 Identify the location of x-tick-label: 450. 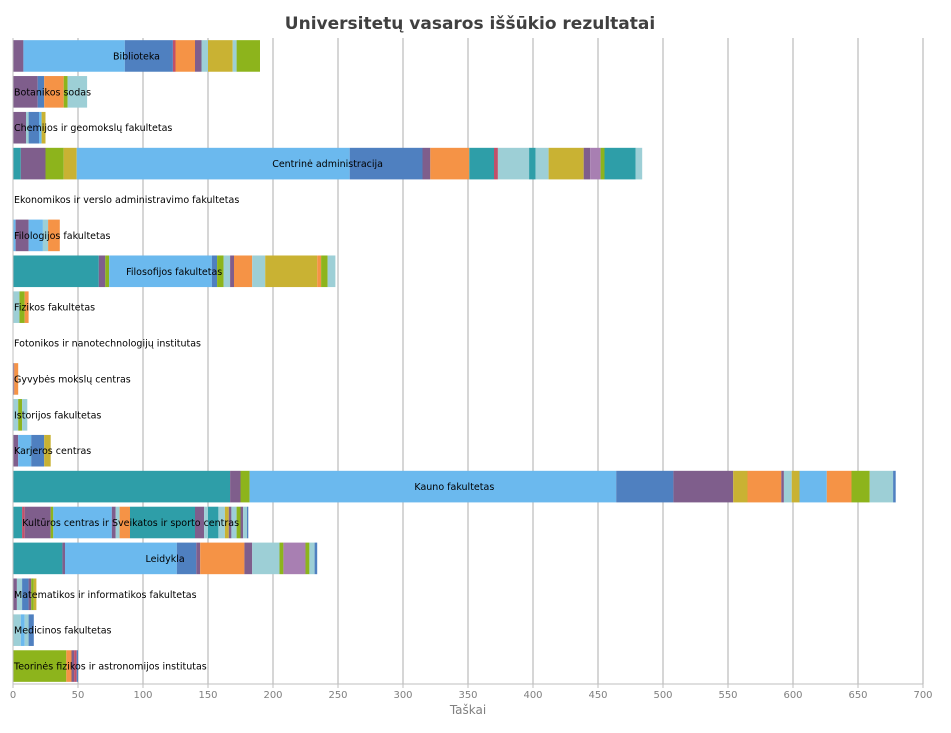
(597, 695).